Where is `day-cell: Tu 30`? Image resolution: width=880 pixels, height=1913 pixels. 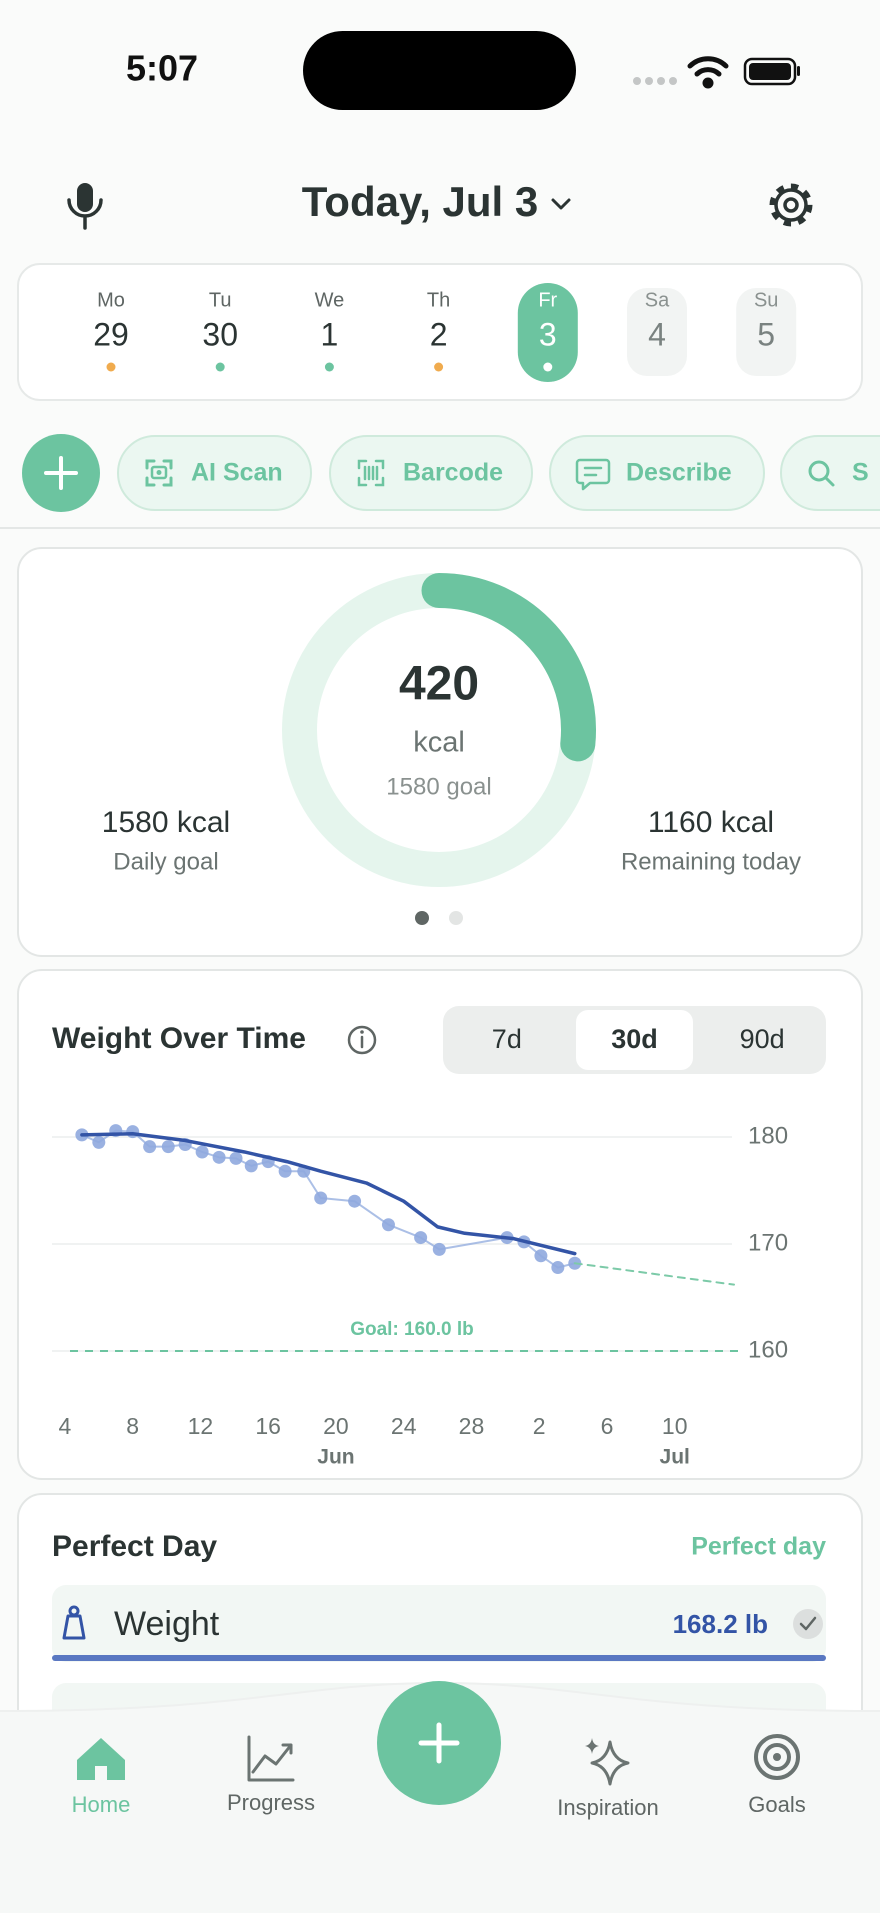 day-cell: Tu 30 is located at coordinates (220, 330).